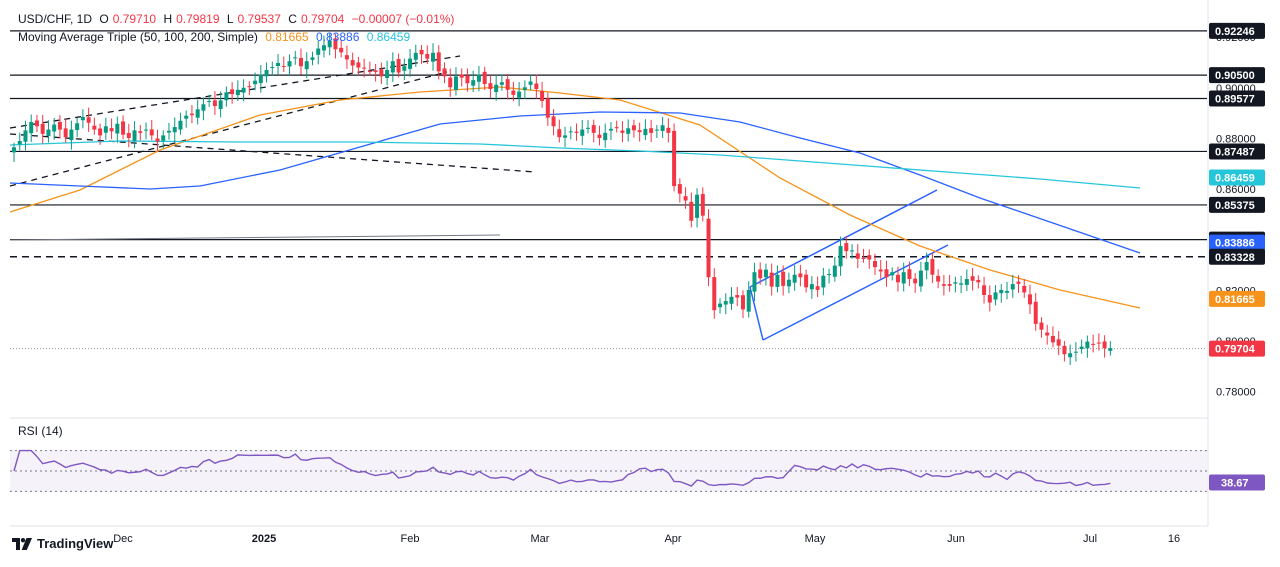 This screenshot has width=1280, height=567. What do you see at coordinates (55, 19) in the screenshot?
I see `symbol-label: USD/CHF, 1D` at bounding box center [55, 19].